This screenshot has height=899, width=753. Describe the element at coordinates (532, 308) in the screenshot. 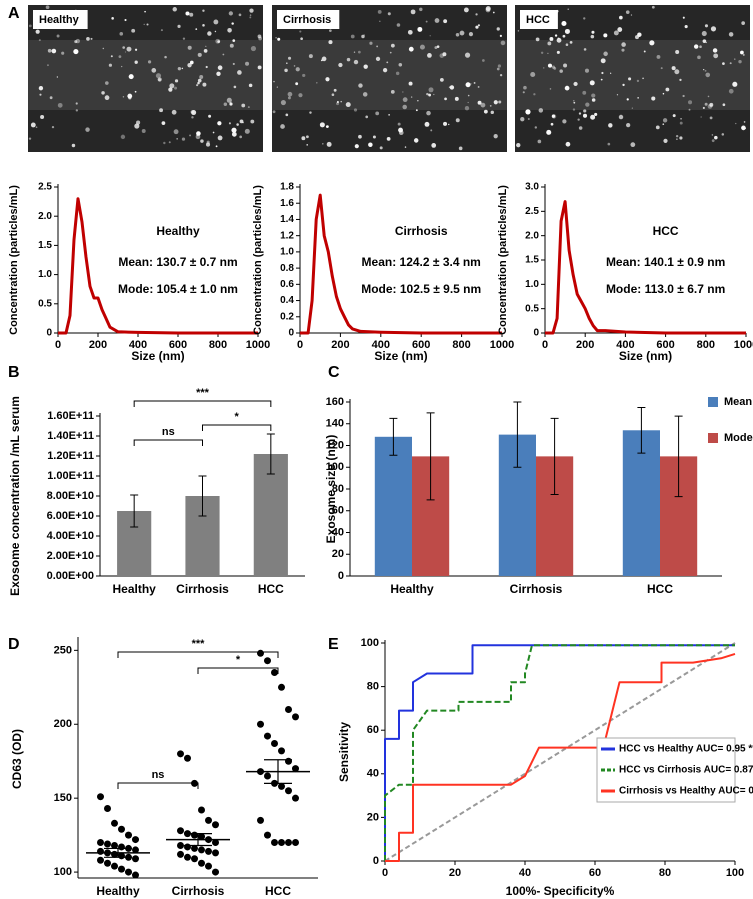

I see `y-tick-label: 0.5` at that location.